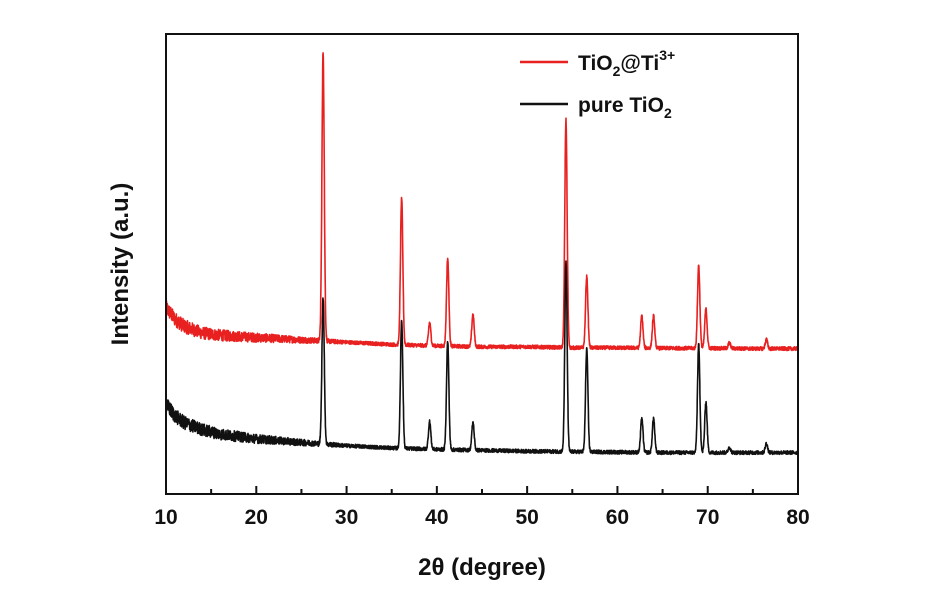 Image resolution: width=931 pixels, height=589 pixels. What do you see at coordinates (481, 517) in the screenshot?
I see `x-axis-tick-labels: 10 20 30 40 50 60 70 80` at bounding box center [481, 517].